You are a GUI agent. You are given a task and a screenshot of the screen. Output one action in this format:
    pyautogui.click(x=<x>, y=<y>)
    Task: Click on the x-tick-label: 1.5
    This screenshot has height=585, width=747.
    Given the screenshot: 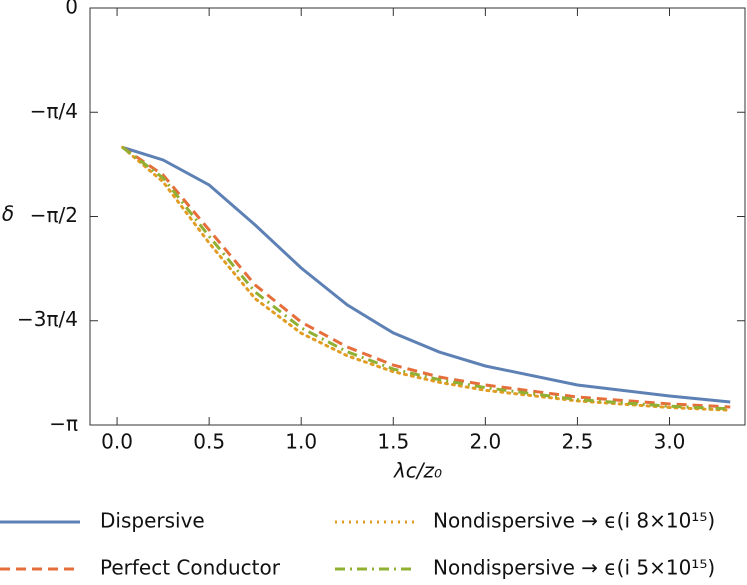 What is the action you would take?
    pyautogui.click(x=393, y=442)
    